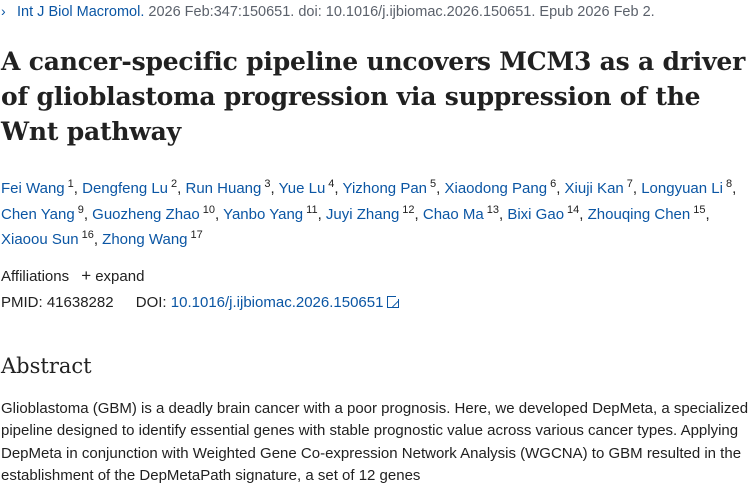  I want to click on author-item: Fei Wang 1, so click(37, 188).